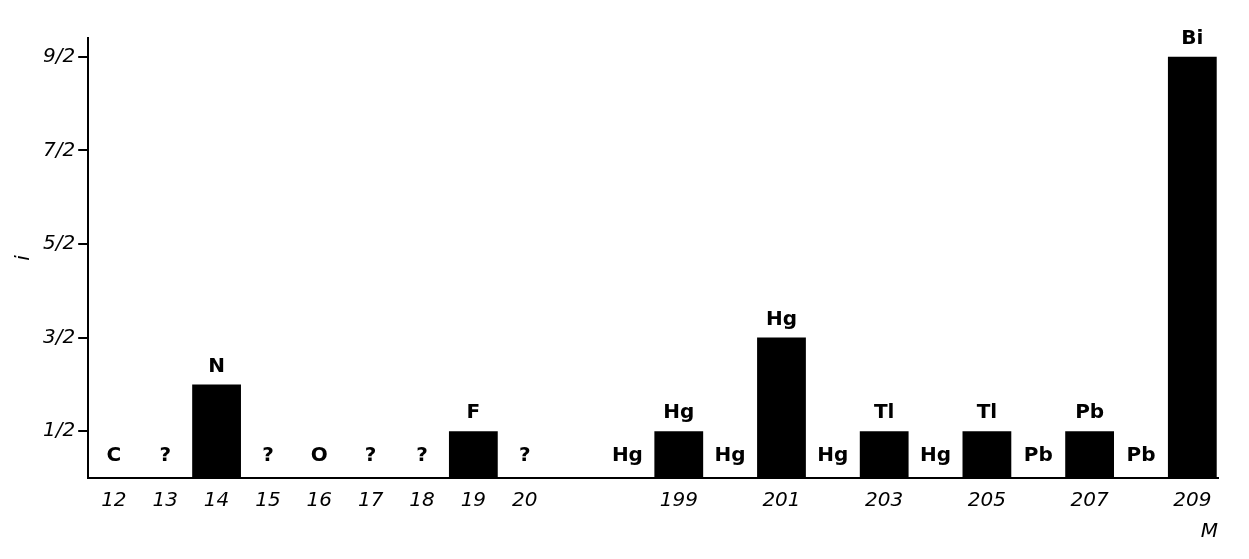  Describe the element at coordinates (59, 242) in the screenshot. I see `y-tick-label: 5/2` at that location.